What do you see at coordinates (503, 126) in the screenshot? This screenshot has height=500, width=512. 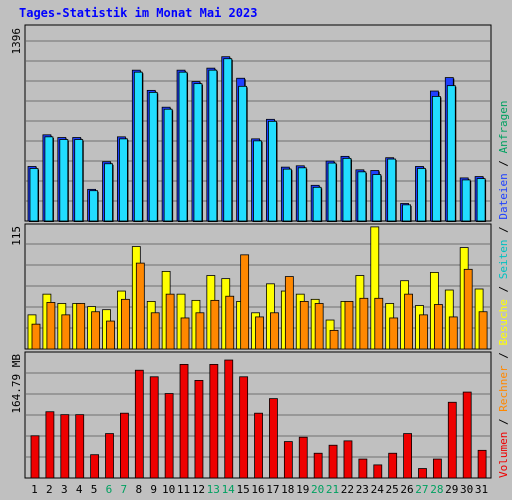 I see `legend-entry-anfragen: Anfragen` at bounding box center [503, 126].